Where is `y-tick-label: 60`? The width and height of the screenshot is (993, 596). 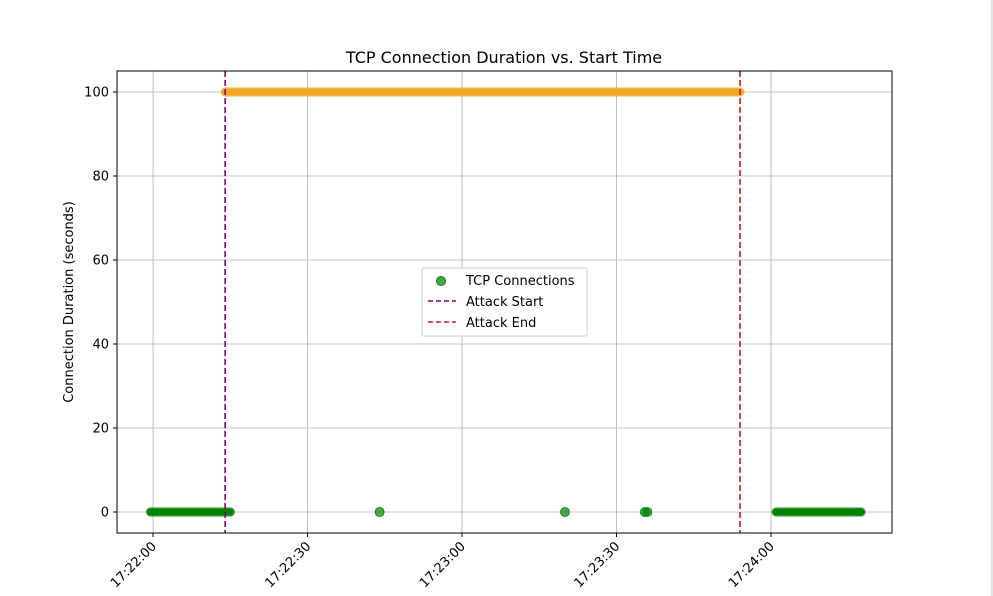
y-tick-label: 60 is located at coordinates (100, 261).